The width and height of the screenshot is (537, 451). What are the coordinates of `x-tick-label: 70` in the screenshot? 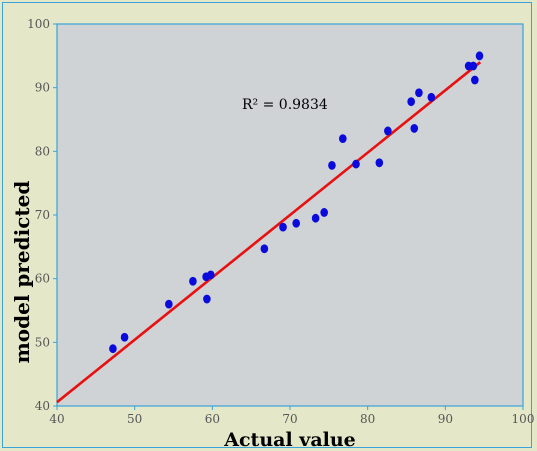 It's located at (289, 419).